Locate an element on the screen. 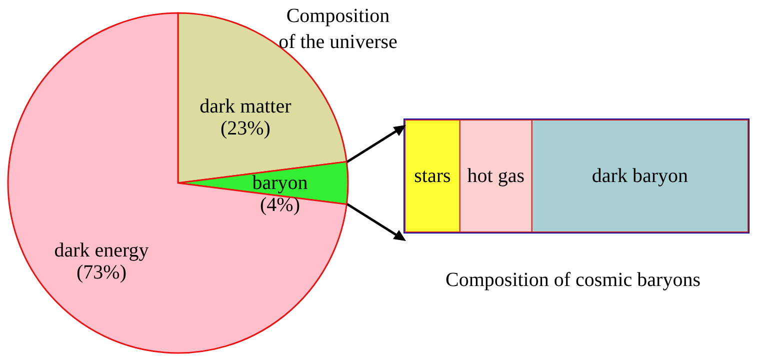 This screenshot has width=763, height=360. data-label: (23%) is located at coordinates (245, 128).